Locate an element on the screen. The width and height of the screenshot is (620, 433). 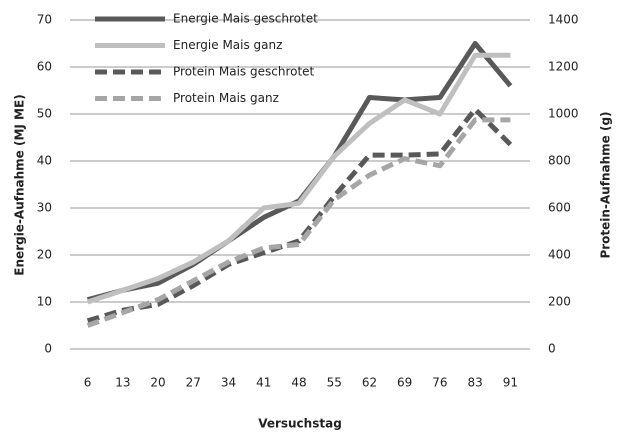
y2-tick-label: 1400 is located at coordinates (563, 20).